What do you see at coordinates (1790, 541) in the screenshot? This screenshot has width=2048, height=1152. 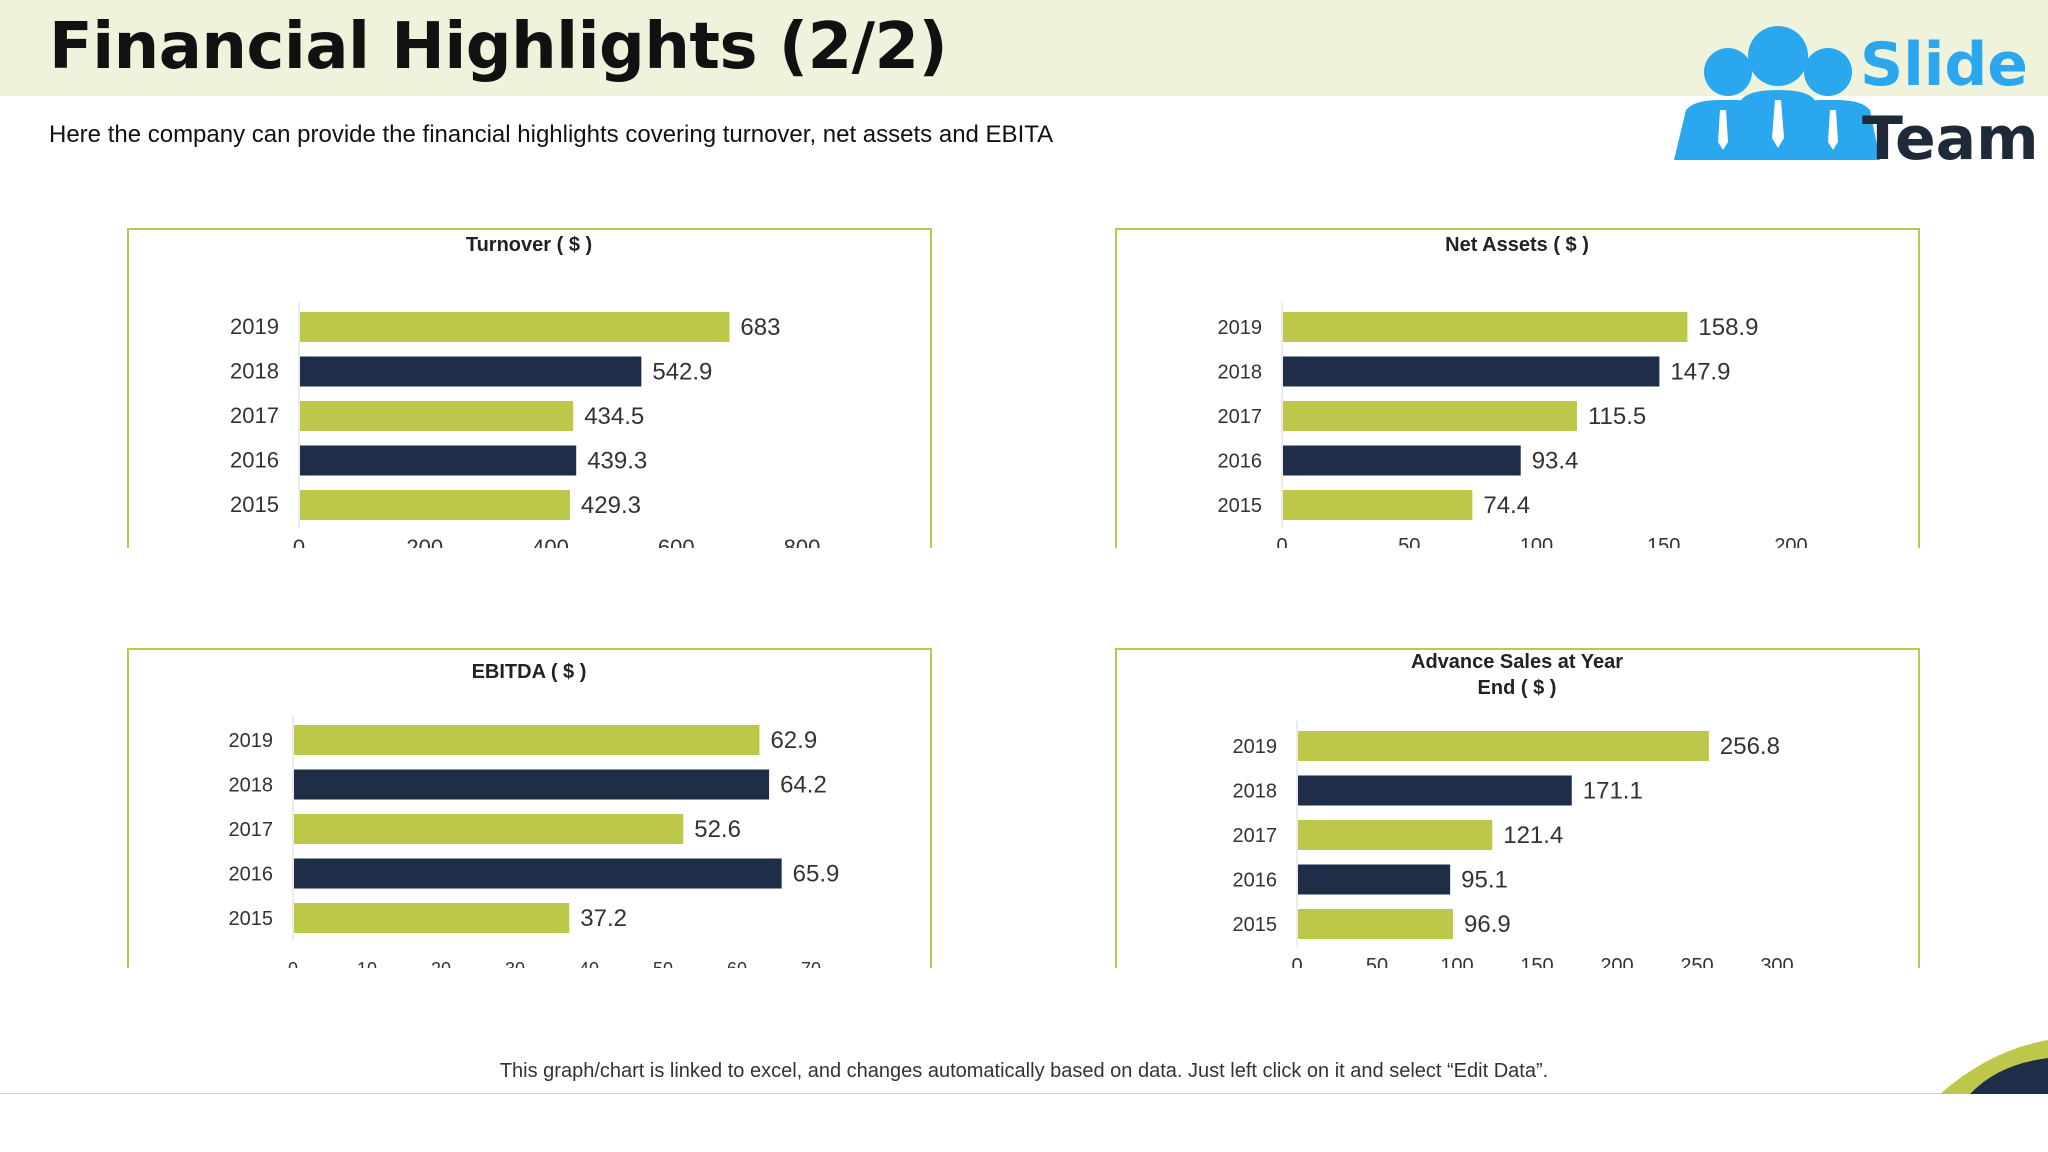 I see `net-assets-tick-label: 200` at bounding box center [1790, 541].